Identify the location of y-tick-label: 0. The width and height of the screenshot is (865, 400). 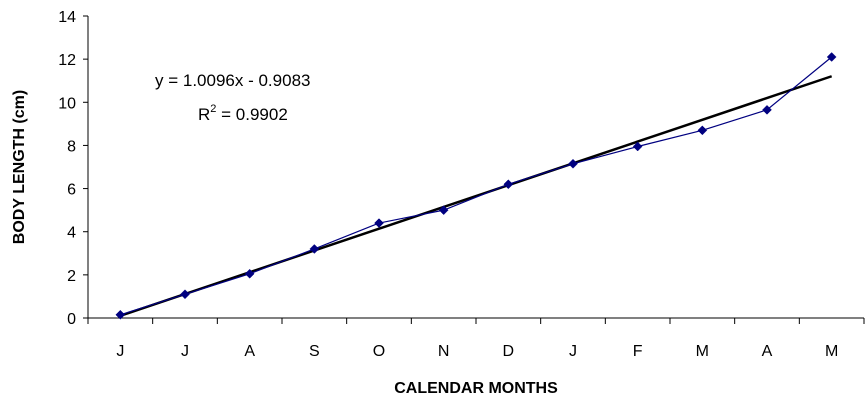
(71, 319).